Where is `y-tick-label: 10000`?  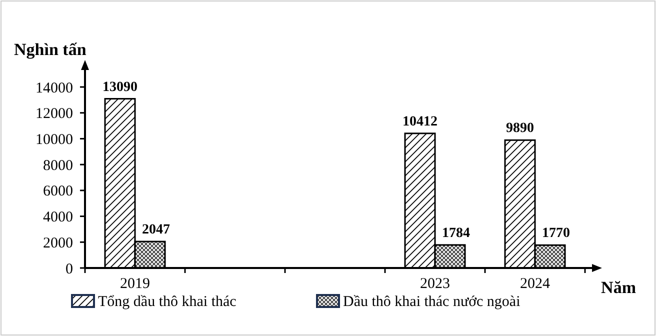 y-tick-label: 10000 is located at coordinates (54, 140).